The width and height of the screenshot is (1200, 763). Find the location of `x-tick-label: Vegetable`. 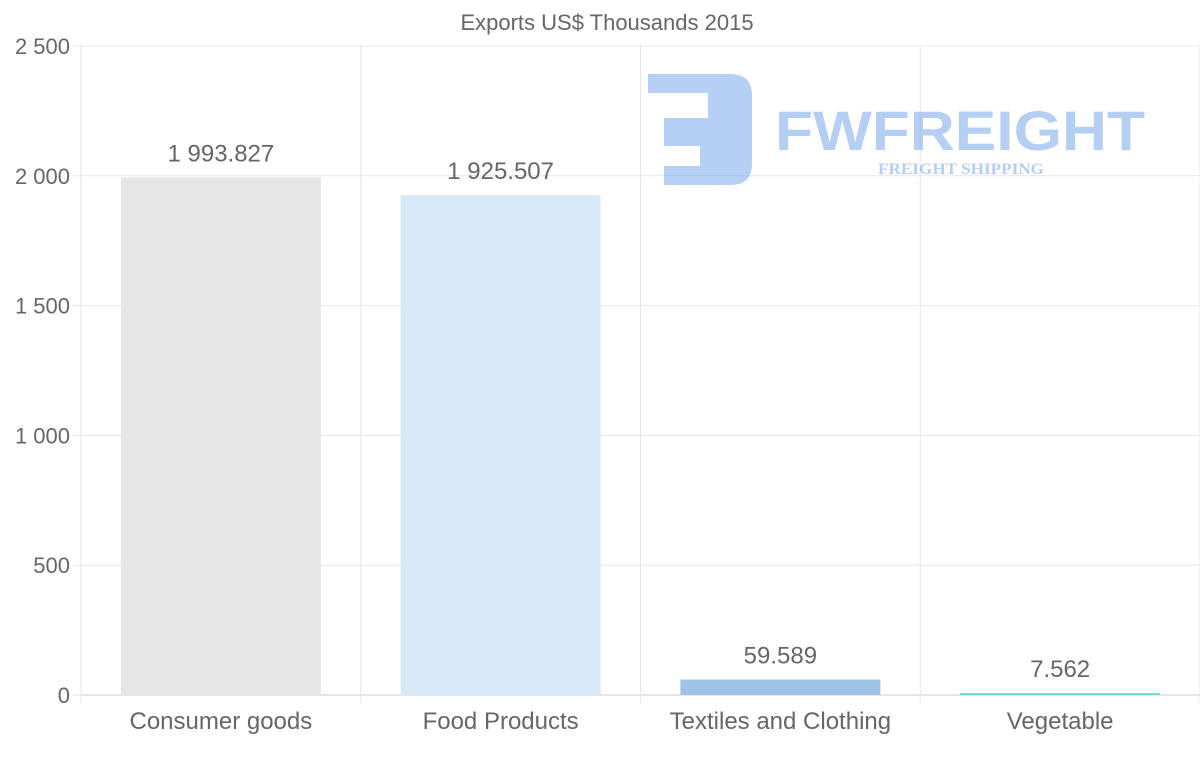

x-tick-label: Vegetable is located at coordinates (1060, 721).